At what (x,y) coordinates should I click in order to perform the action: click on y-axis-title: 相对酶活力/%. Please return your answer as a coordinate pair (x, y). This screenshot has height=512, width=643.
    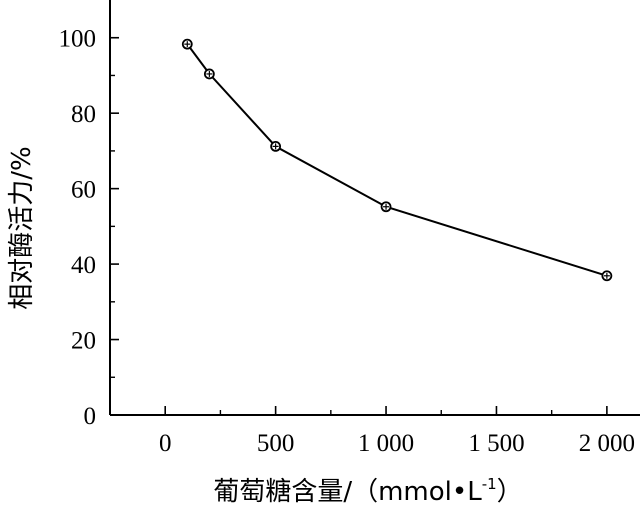
    Looking at the image, I should click on (22, 227).